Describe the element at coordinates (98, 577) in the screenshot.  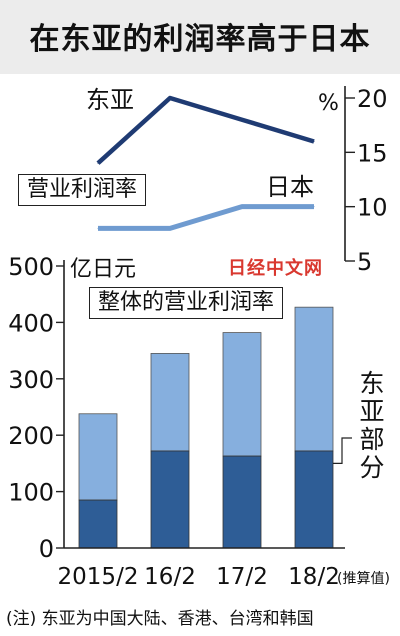
I see `bar-x-tick-label: 2015/2` at that location.